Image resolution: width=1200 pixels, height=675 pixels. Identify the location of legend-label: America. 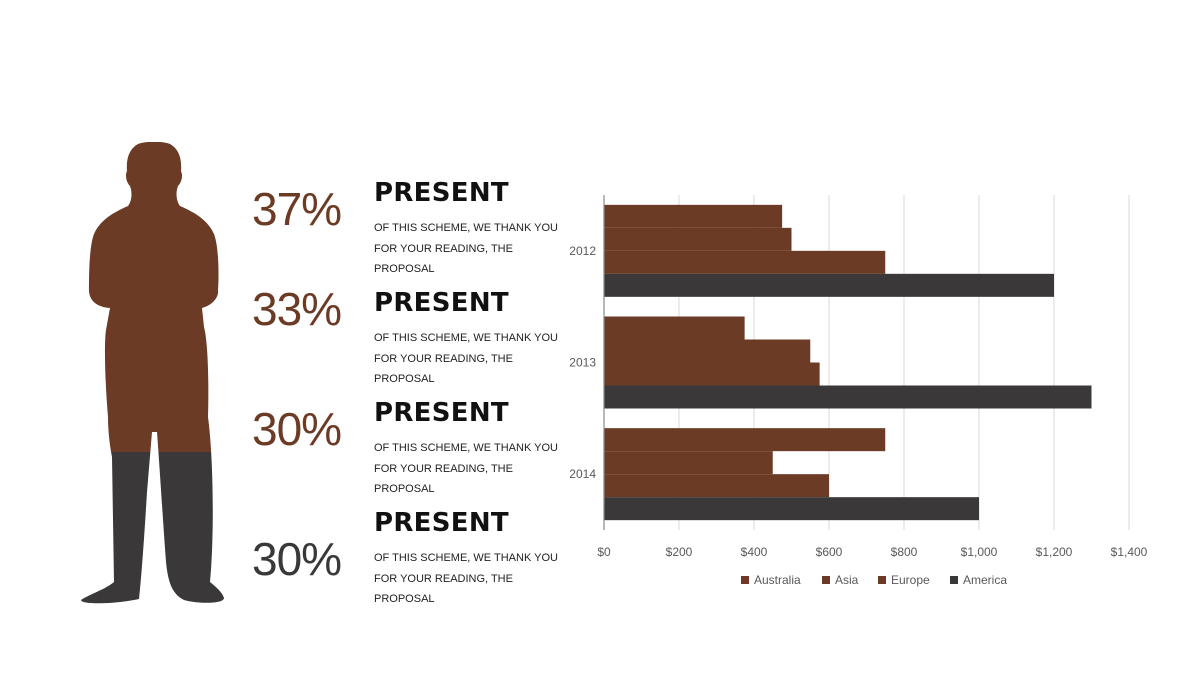
(985, 580).